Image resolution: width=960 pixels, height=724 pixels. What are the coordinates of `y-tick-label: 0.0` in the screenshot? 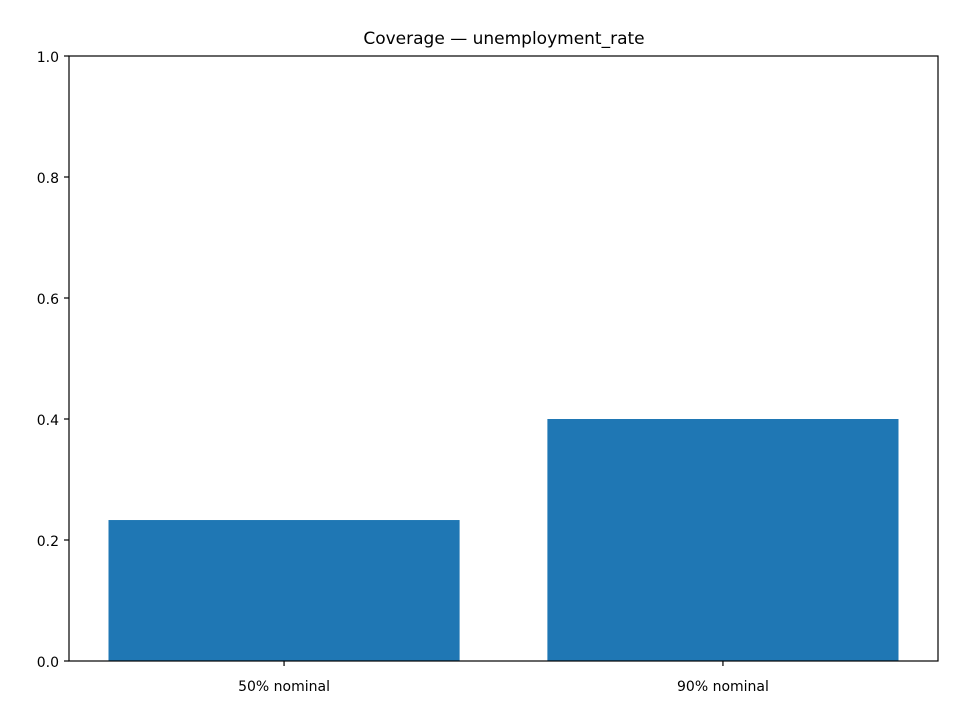 It's located at (48, 663).